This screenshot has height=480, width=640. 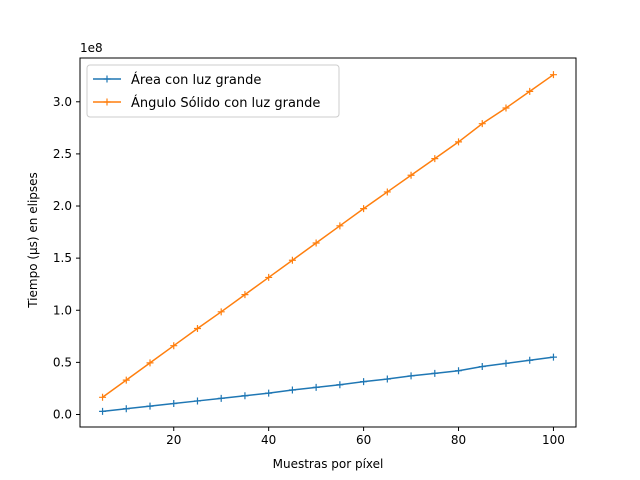 I want to click on legend-label: Área con luz grande, so click(x=196, y=80).